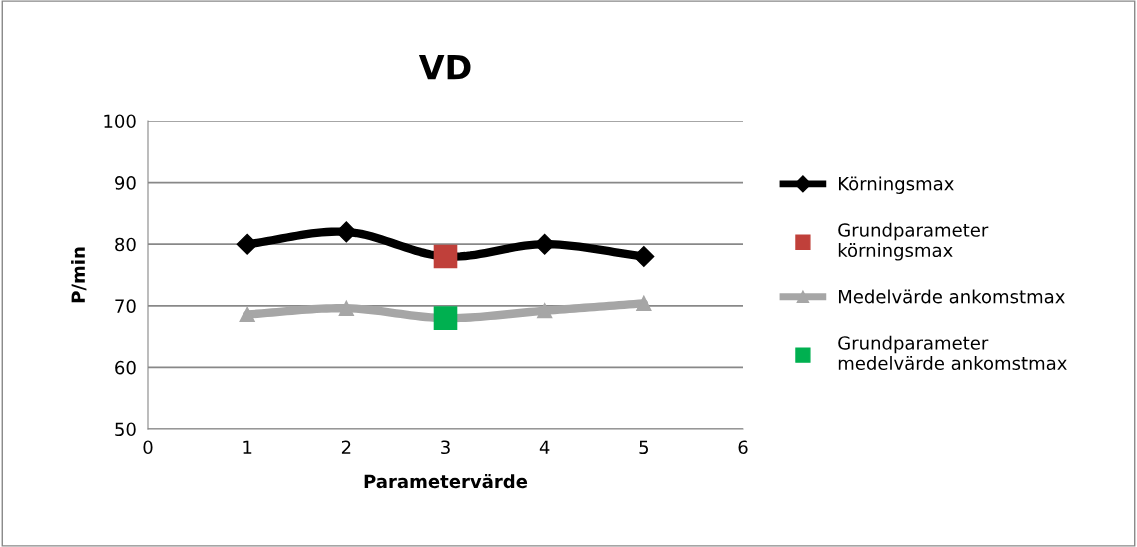  Describe the element at coordinates (913, 241) in the screenshot. I see `legend-label: Grundparameter körningsmax` at that location.